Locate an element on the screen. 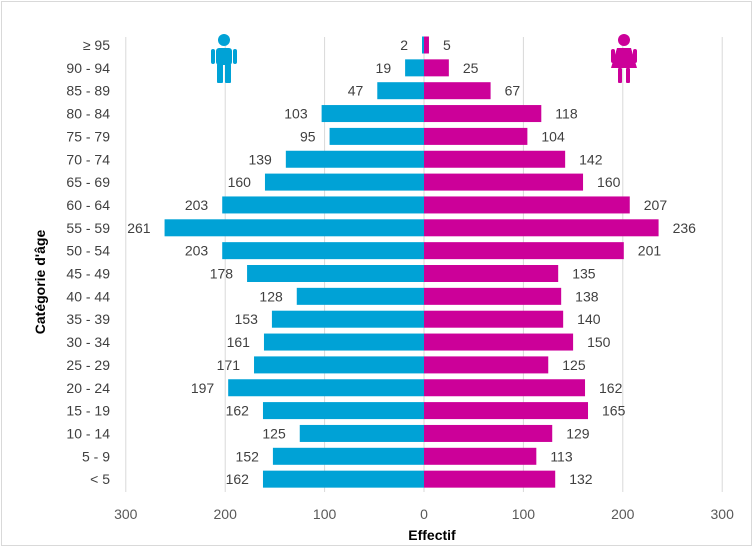  data-label-left: 103 is located at coordinates (296, 114).